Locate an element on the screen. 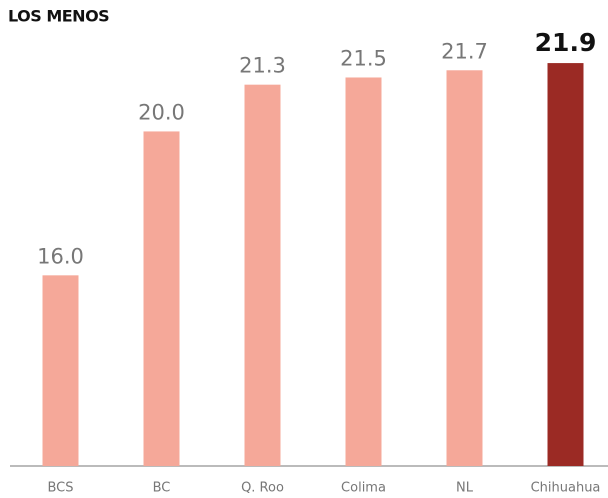 This screenshot has width=608, height=498. x-tick-label: Colima is located at coordinates (363, 488).